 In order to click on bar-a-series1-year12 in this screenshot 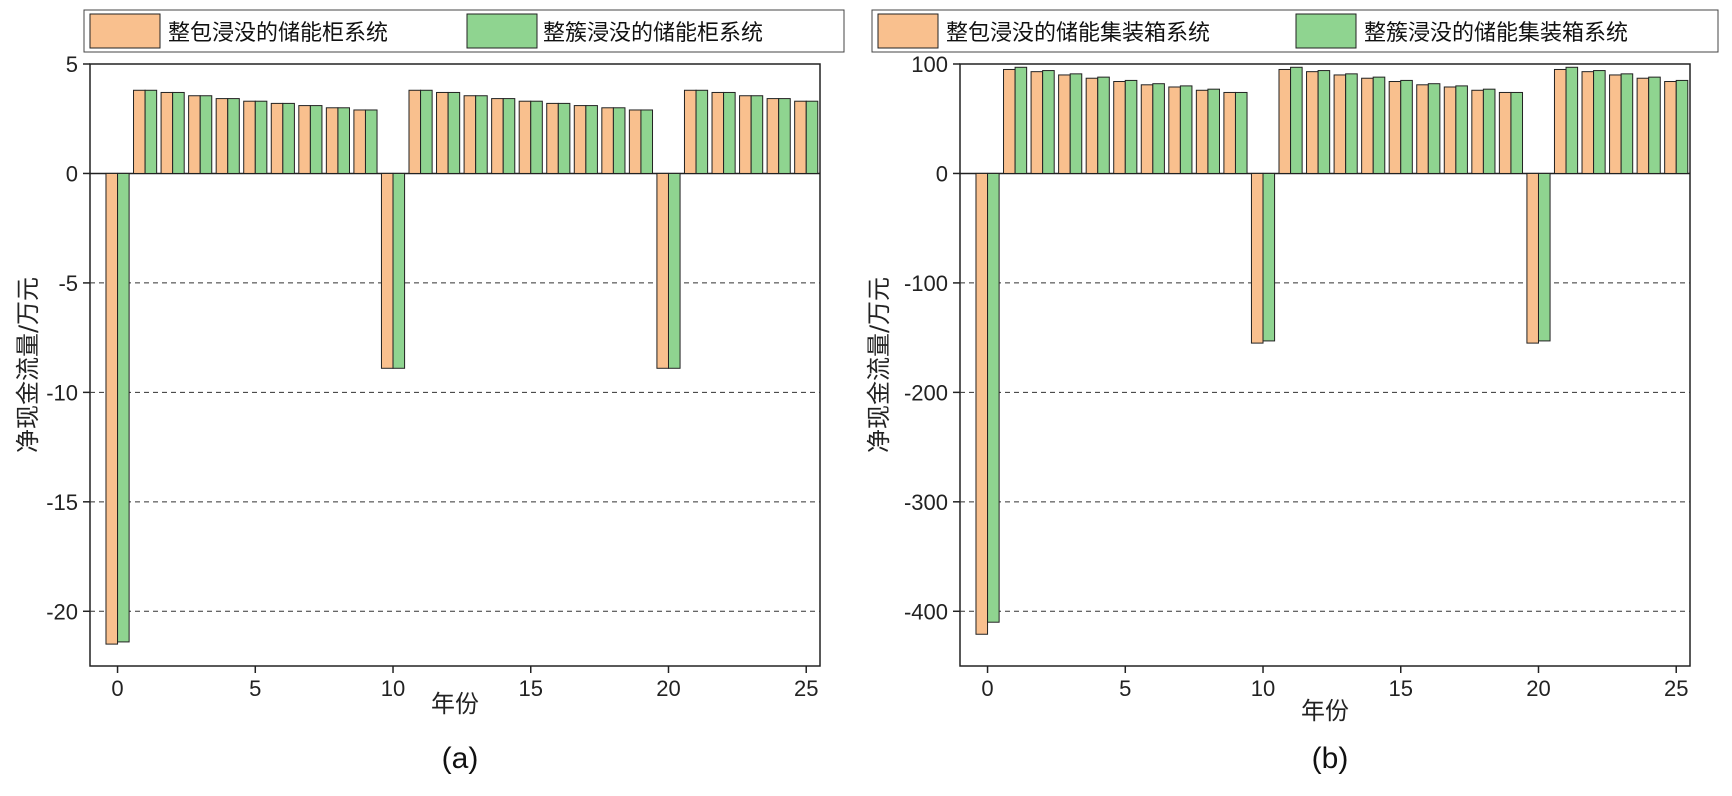, I will do `click(442, 132)`.